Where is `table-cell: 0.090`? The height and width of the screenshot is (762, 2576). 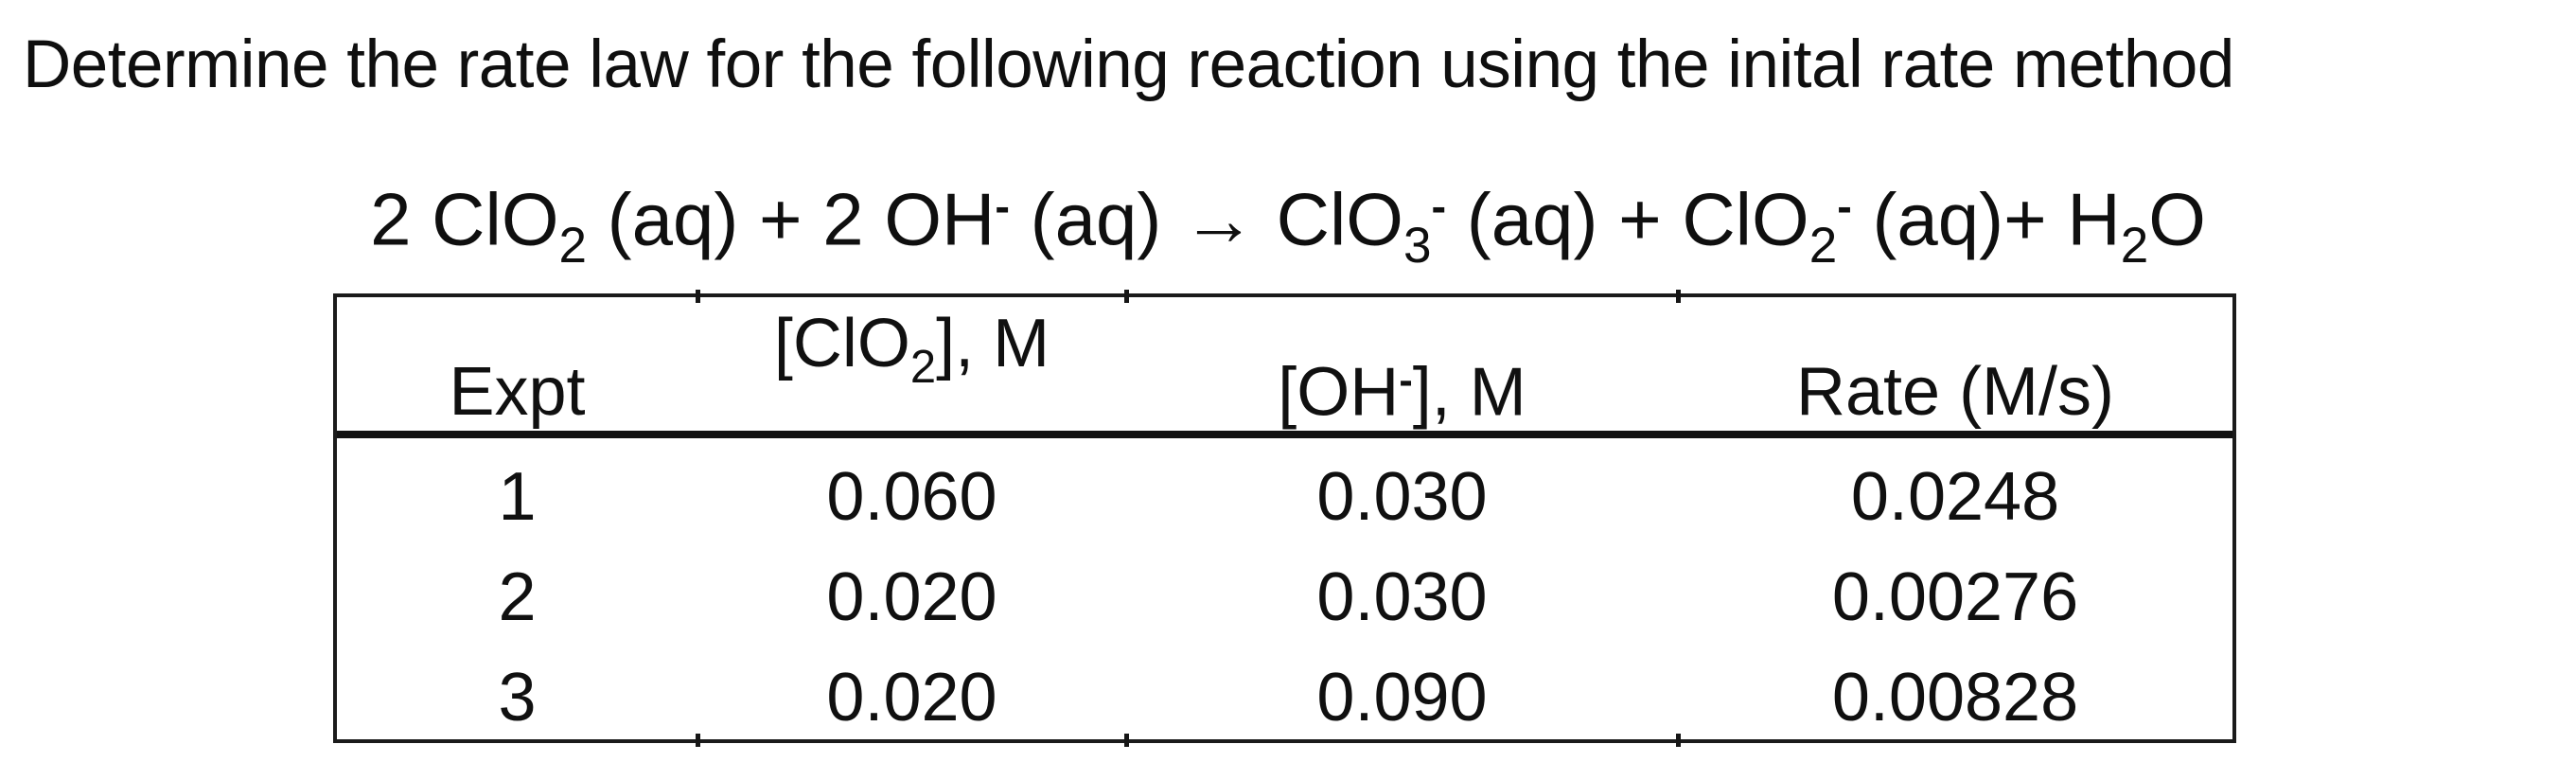
table-cell: 0.090 is located at coordinates (1402, 698).